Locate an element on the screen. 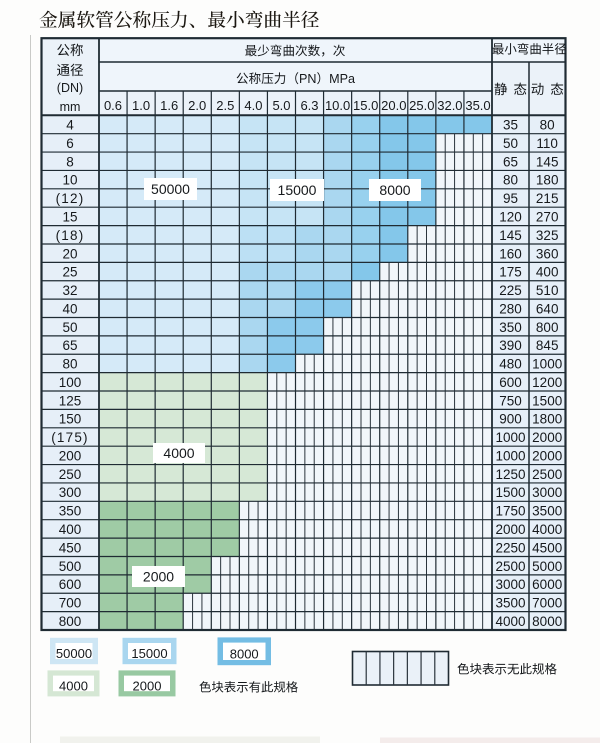 This screenshot has height=743, width=600. svg-text: 0.6 is located at coordinates (113, 105).